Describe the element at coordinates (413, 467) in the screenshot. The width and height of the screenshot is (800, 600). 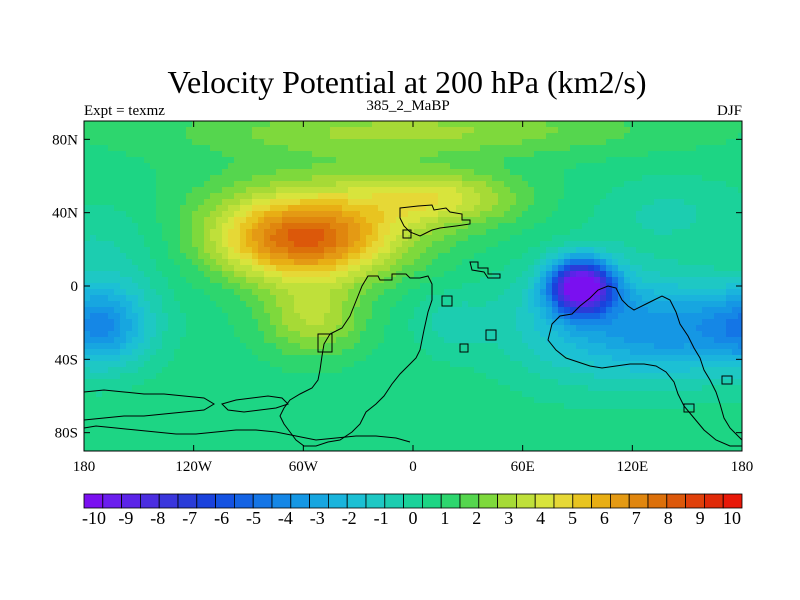
I see `x-tick-label: 0` at that location.